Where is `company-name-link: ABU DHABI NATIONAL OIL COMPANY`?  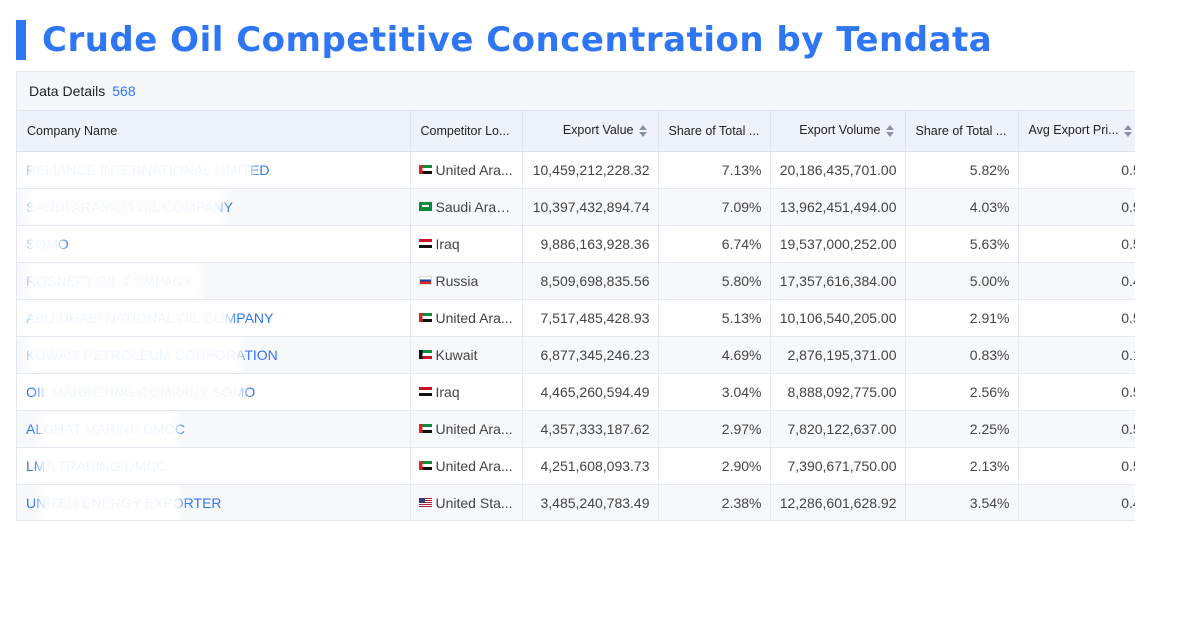 company-name-link: ABU DHABI NATIONAL OIL COMPANY is located at coordinates (214, 318).